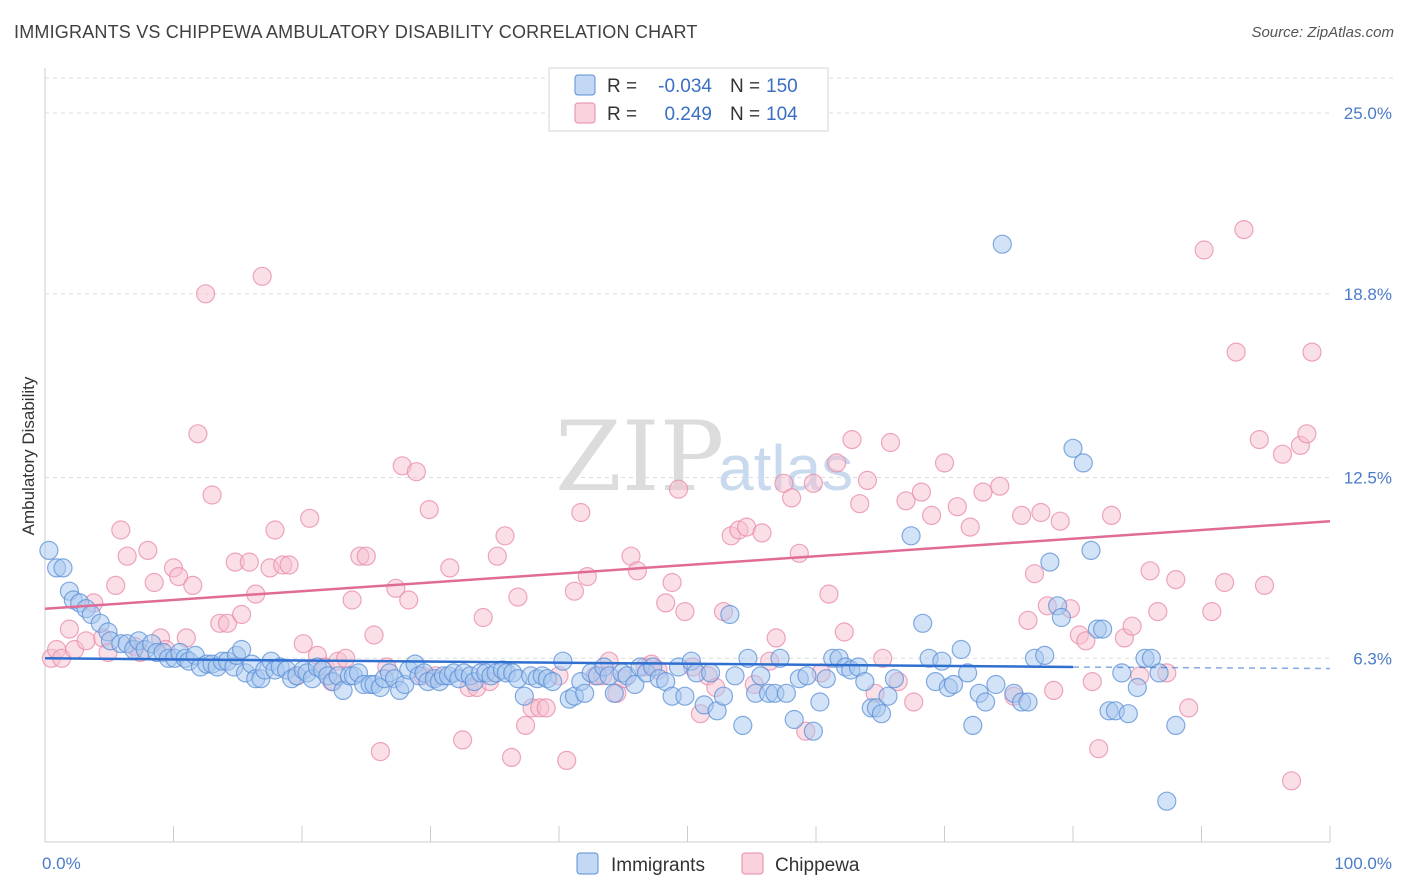  Describe the element at coordinates (1322, 32) in the screenshot. I see `source-label: Source: ZipAtlas.com` at that location.